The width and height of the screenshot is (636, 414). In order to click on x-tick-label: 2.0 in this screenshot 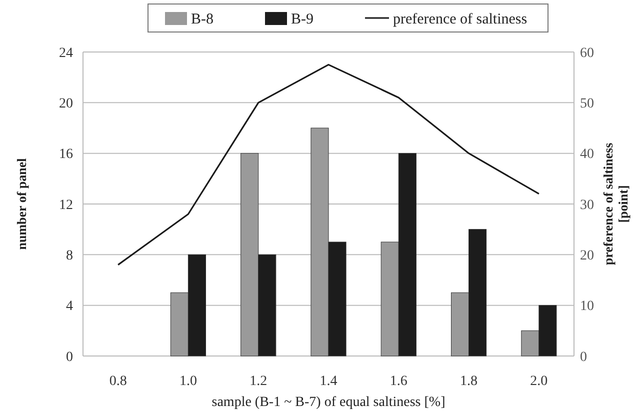, I will do `click(539, 381)`.